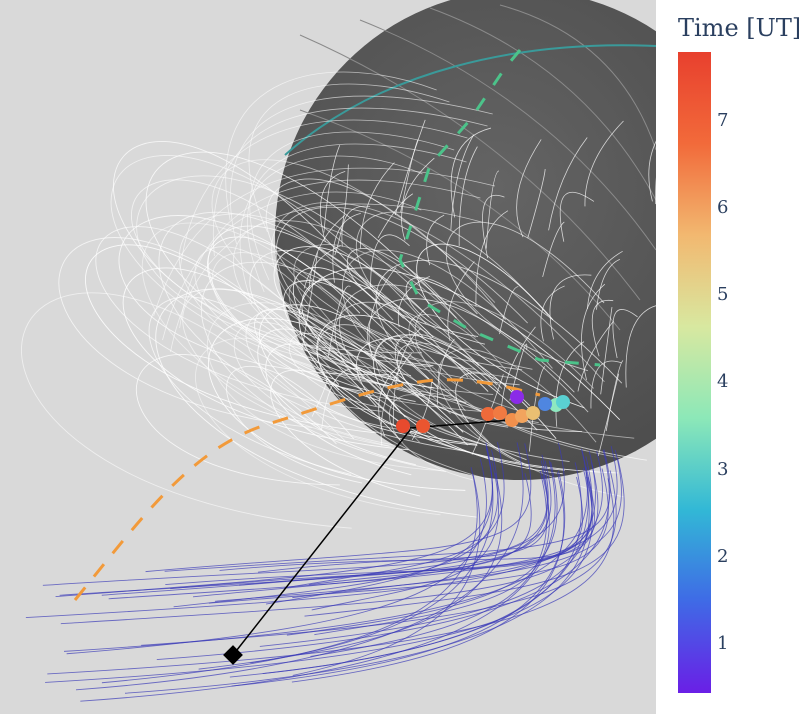  I want to click on auroral-footprint-track, so click(499, 208).